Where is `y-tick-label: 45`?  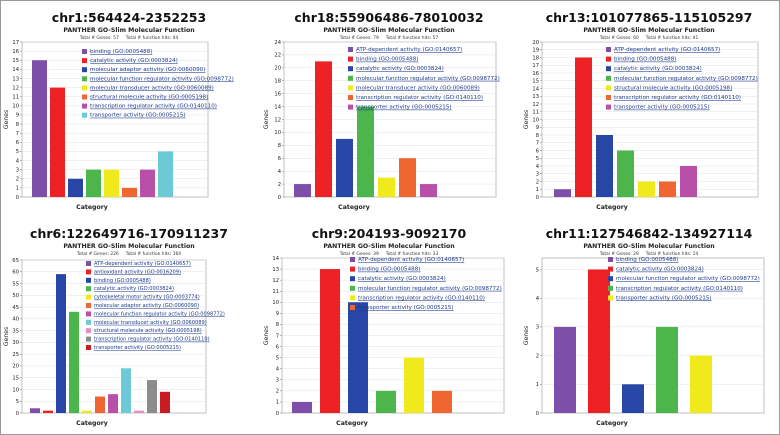 y-tick-label: 45 is located at coordinates (15, 308).